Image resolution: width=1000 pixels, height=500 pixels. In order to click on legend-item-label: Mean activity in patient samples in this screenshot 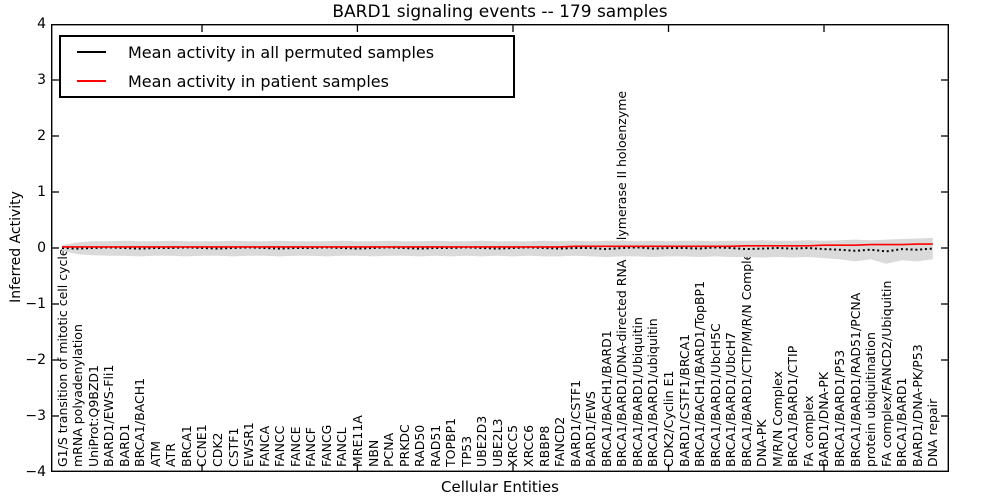, I will do `click(258, 81)`.